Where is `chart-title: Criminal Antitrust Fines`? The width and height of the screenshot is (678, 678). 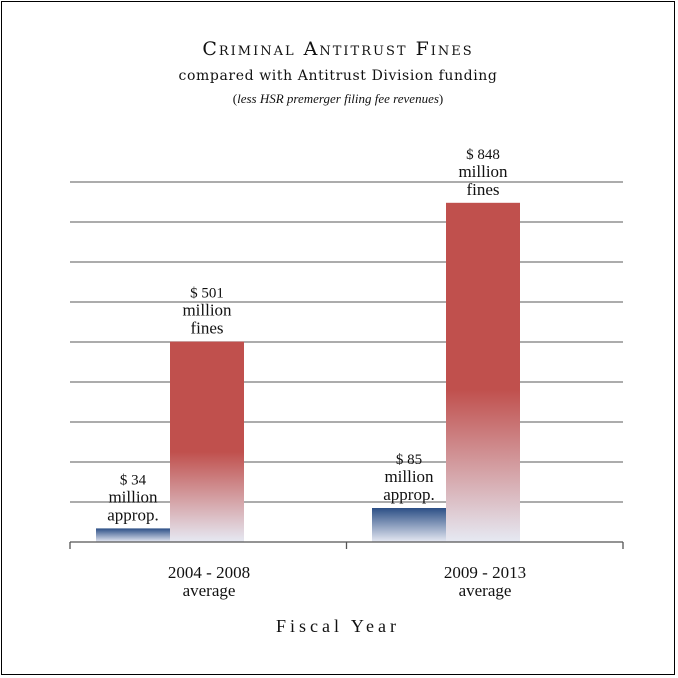 chart-title: Criminal Antitrust Fines is located at coordinates (338, 49).